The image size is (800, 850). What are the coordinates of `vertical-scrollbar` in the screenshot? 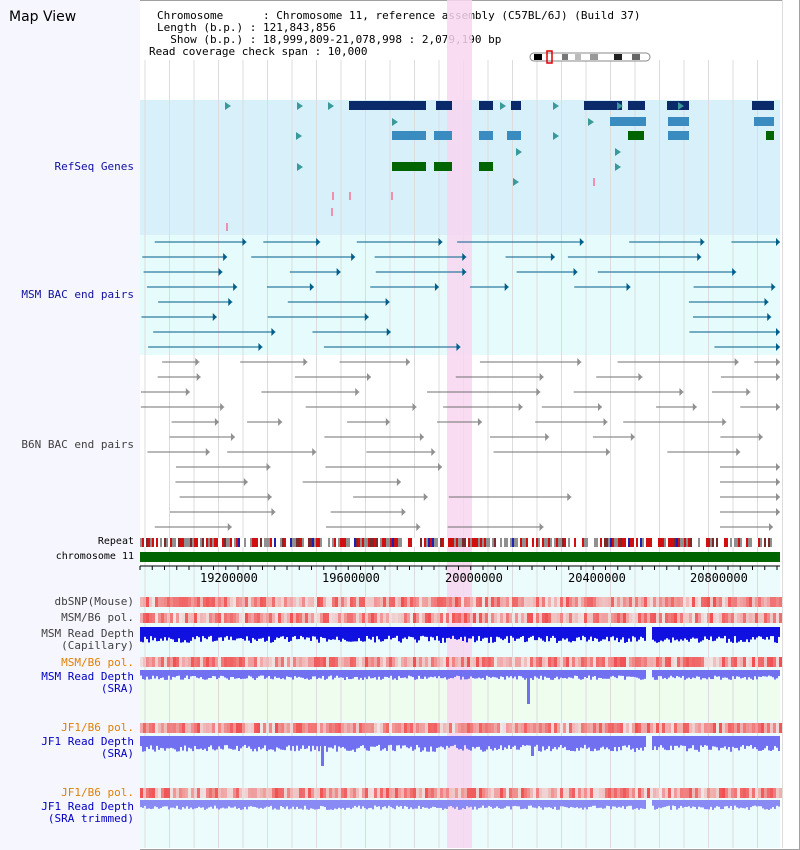 It's located at (790, 424).